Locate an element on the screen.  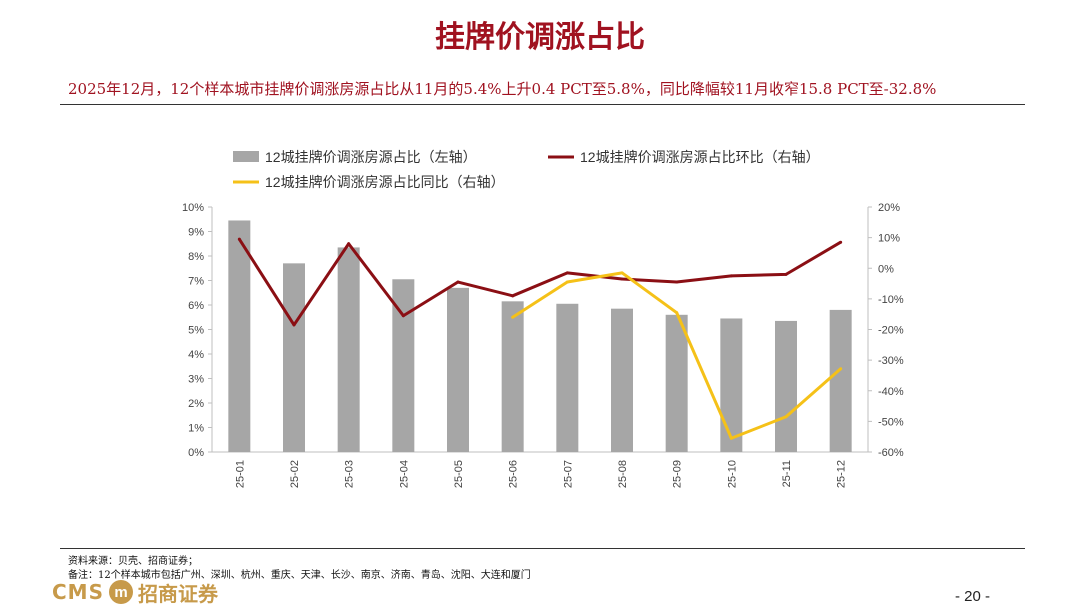
left-tick-label: 2% is located at coordinates (196, 404).